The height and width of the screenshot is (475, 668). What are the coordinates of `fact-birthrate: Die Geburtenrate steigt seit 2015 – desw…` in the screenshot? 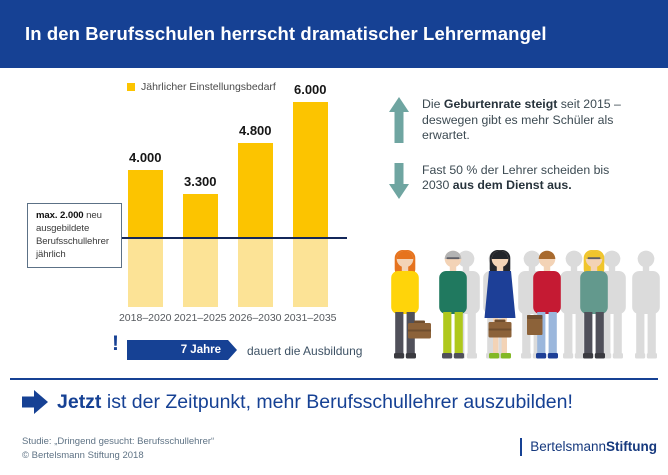 It's located at (511, 120).